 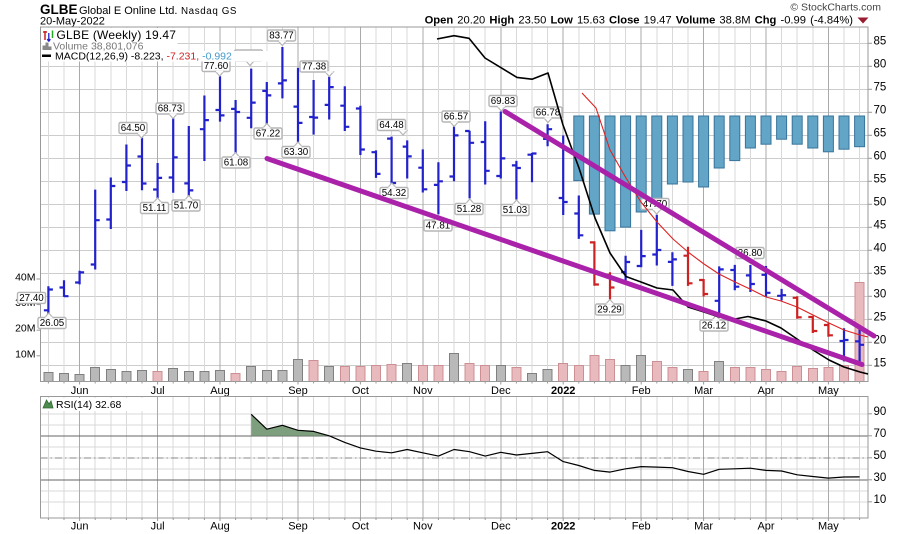 What do you see at coordinates (750, 253) in the screenshot?
I see `svg-text: 36.80` at bounding box center [750, 253].